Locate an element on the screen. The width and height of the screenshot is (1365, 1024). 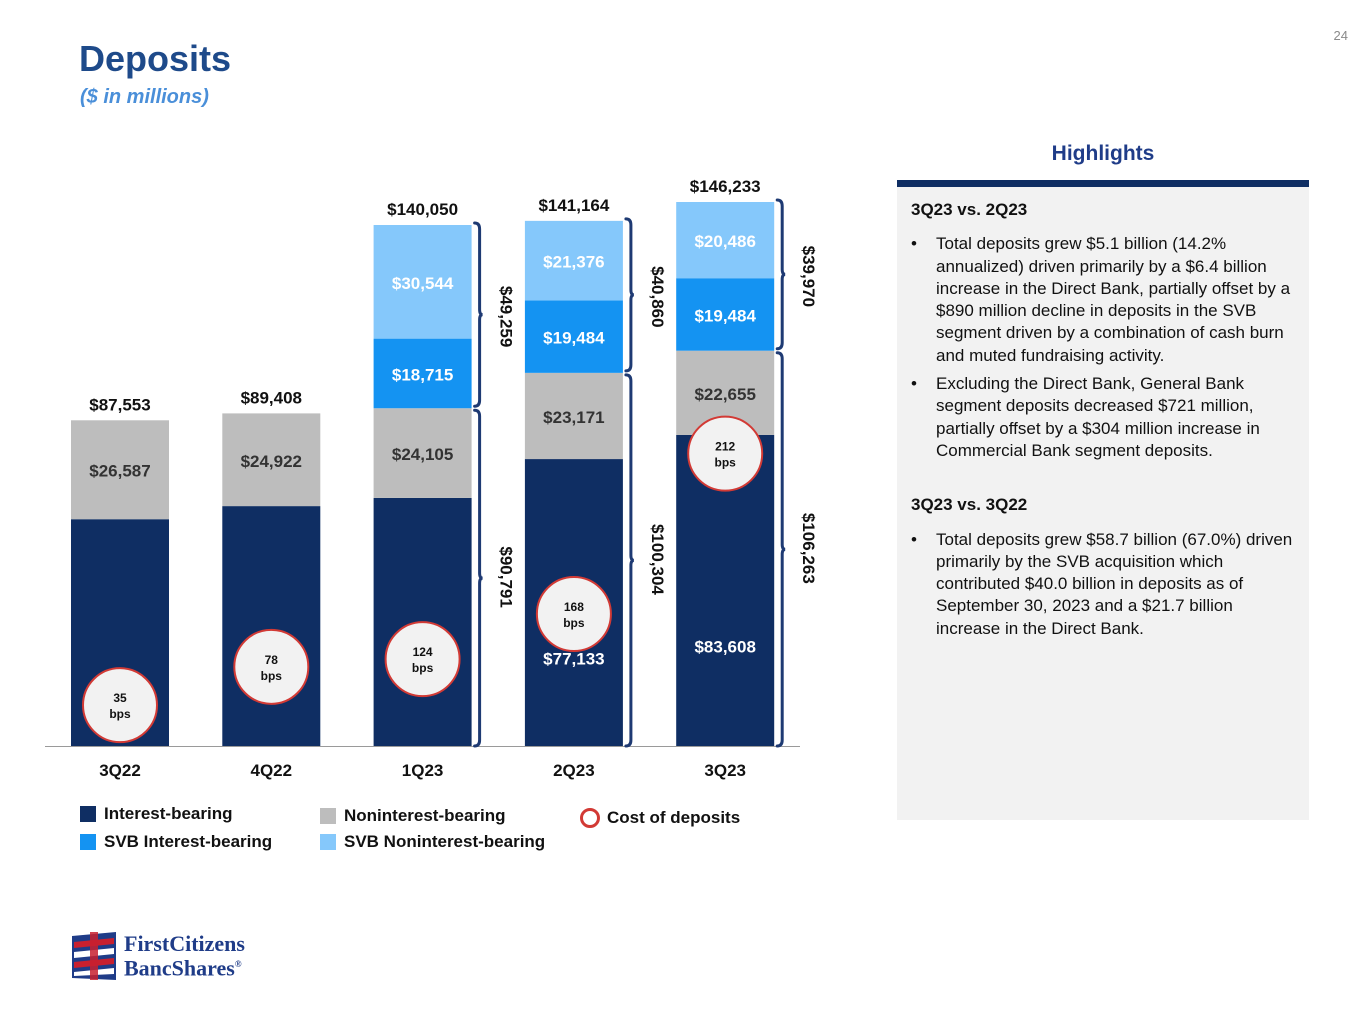
legend-label-interest-bearing: Interest-bearing is located at coordinates (168, 813).